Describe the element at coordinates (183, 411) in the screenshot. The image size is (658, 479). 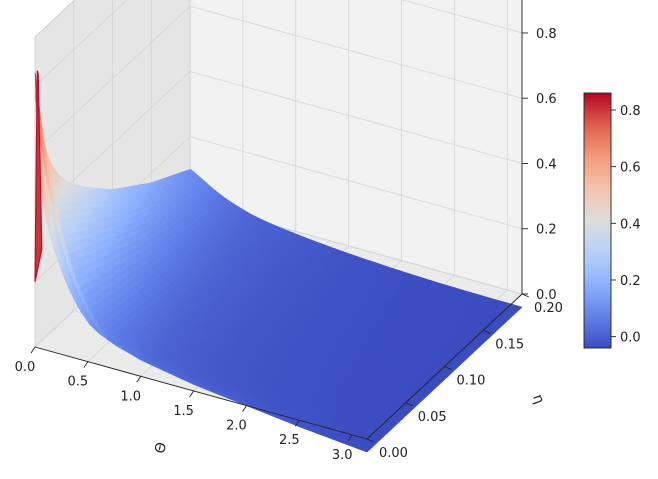
I see `theta-tick-label: 1.5` at that location.